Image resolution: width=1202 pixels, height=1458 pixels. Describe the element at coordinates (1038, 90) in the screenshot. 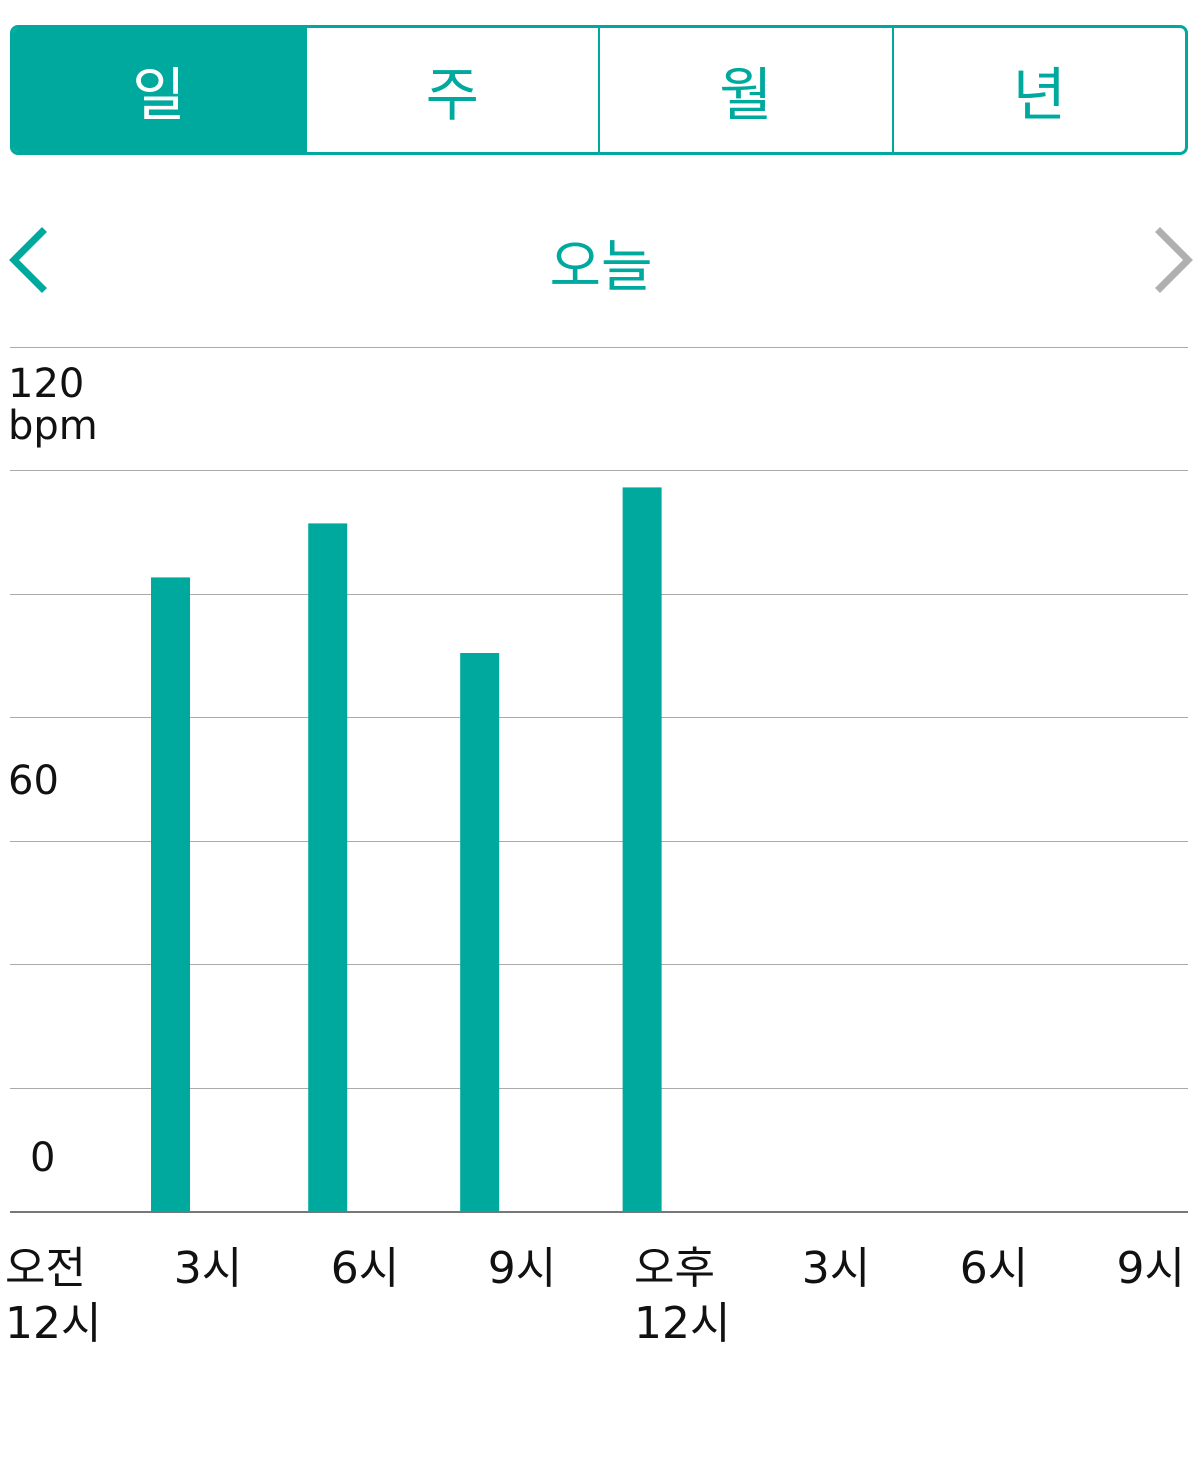

I see `tab-year: 년` at that location.